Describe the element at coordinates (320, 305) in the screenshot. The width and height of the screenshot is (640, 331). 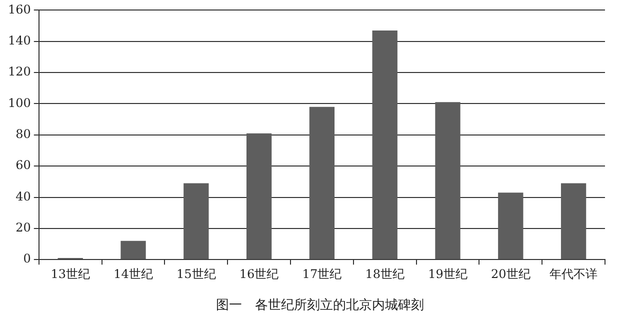
I see `text: 图一 各世纪所刻立的北京内城碑刻` at that location.